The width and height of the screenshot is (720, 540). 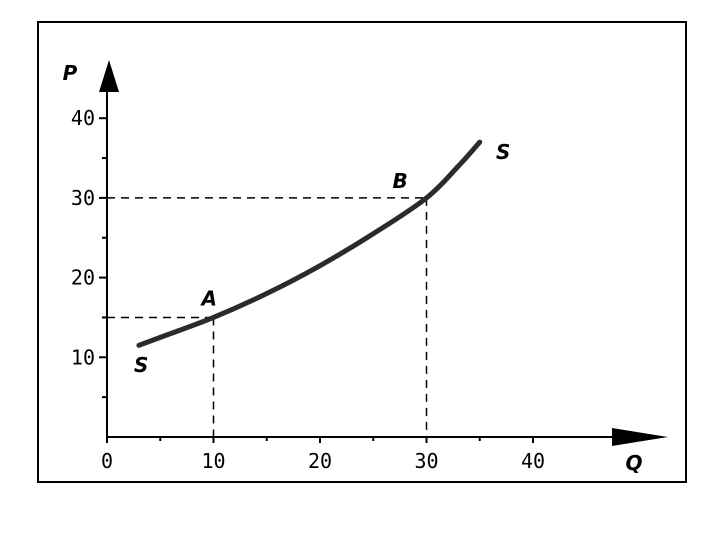 What do you see at coordinates (83, 278) in the screenshot?
I see `y-tick-label: 20` at bounding box center [83, 278].